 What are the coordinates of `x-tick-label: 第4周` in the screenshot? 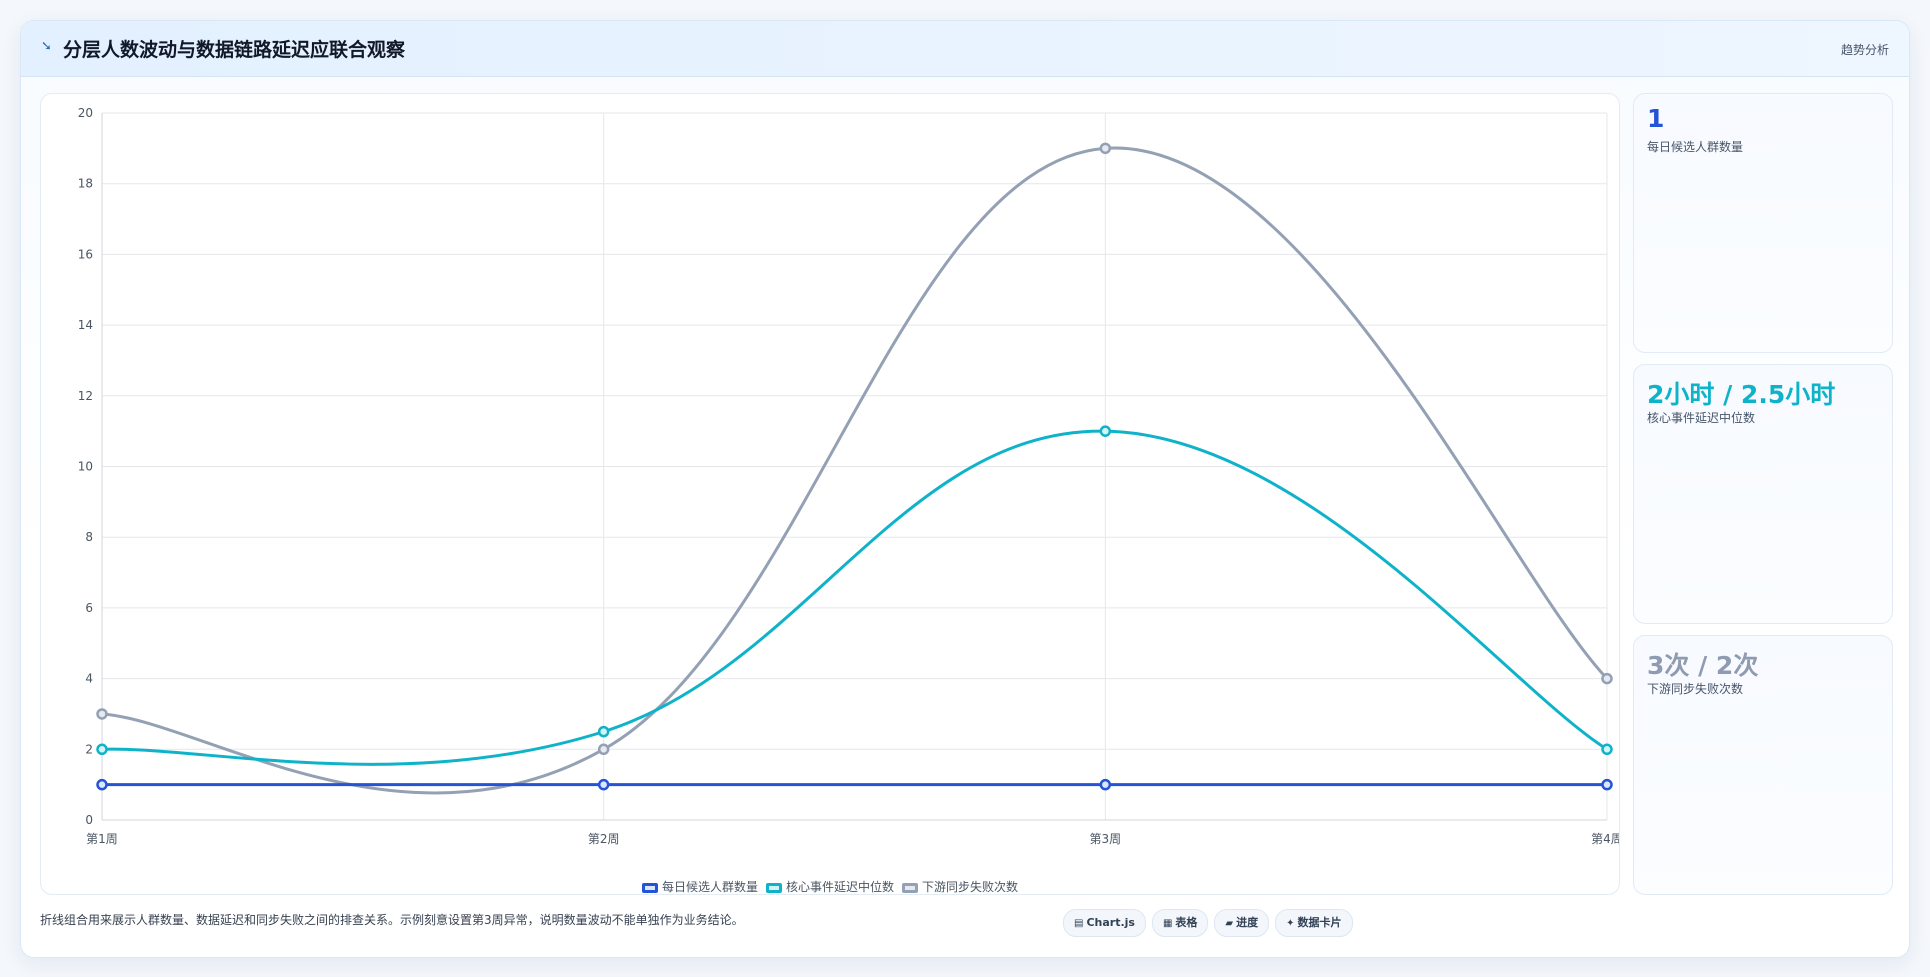 It's located at (1605, 839).